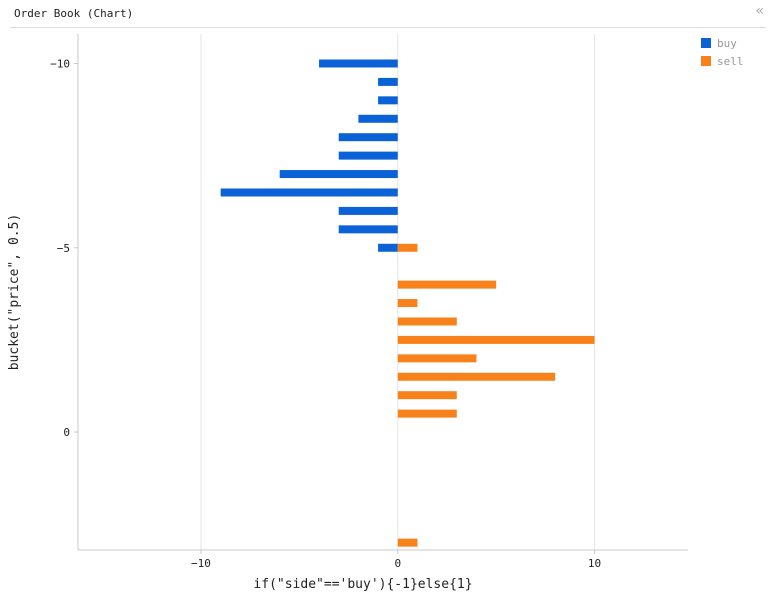 The height and width of the screenshot is (600, 776). What do you see at coordinates (362, 584) in the screenshot?
I see `x-axis-label: if("side"=='buy'){-1}else{1}` at bounding box center [362, 584].